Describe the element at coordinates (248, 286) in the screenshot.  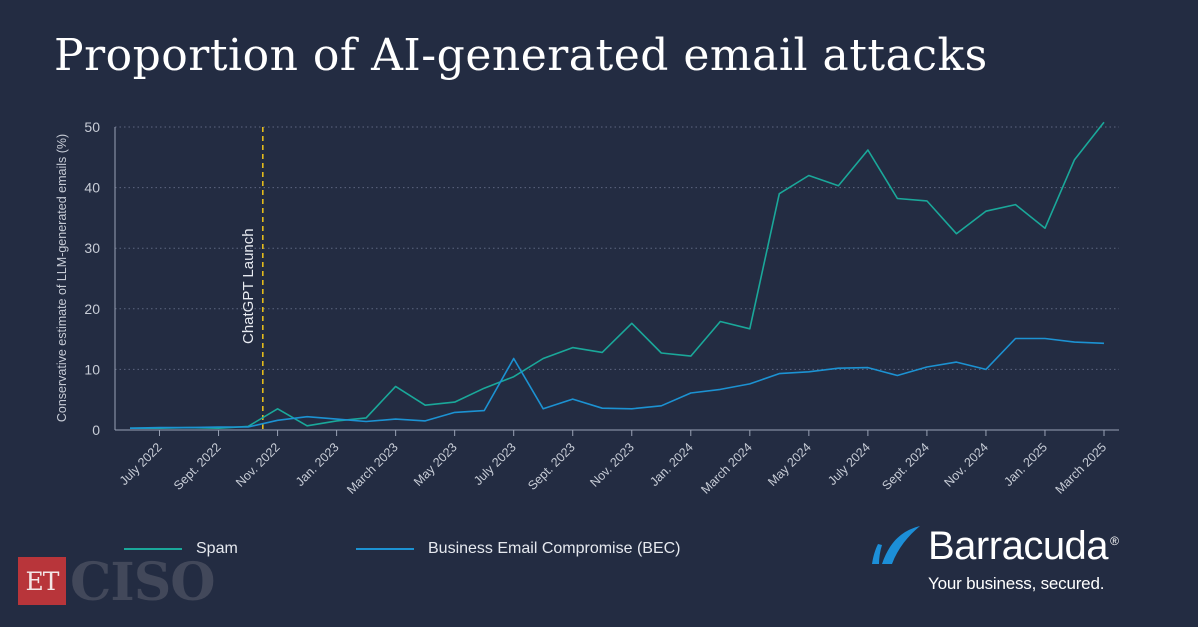
I see `annotation-label: ChatGPT Launch` at that location.